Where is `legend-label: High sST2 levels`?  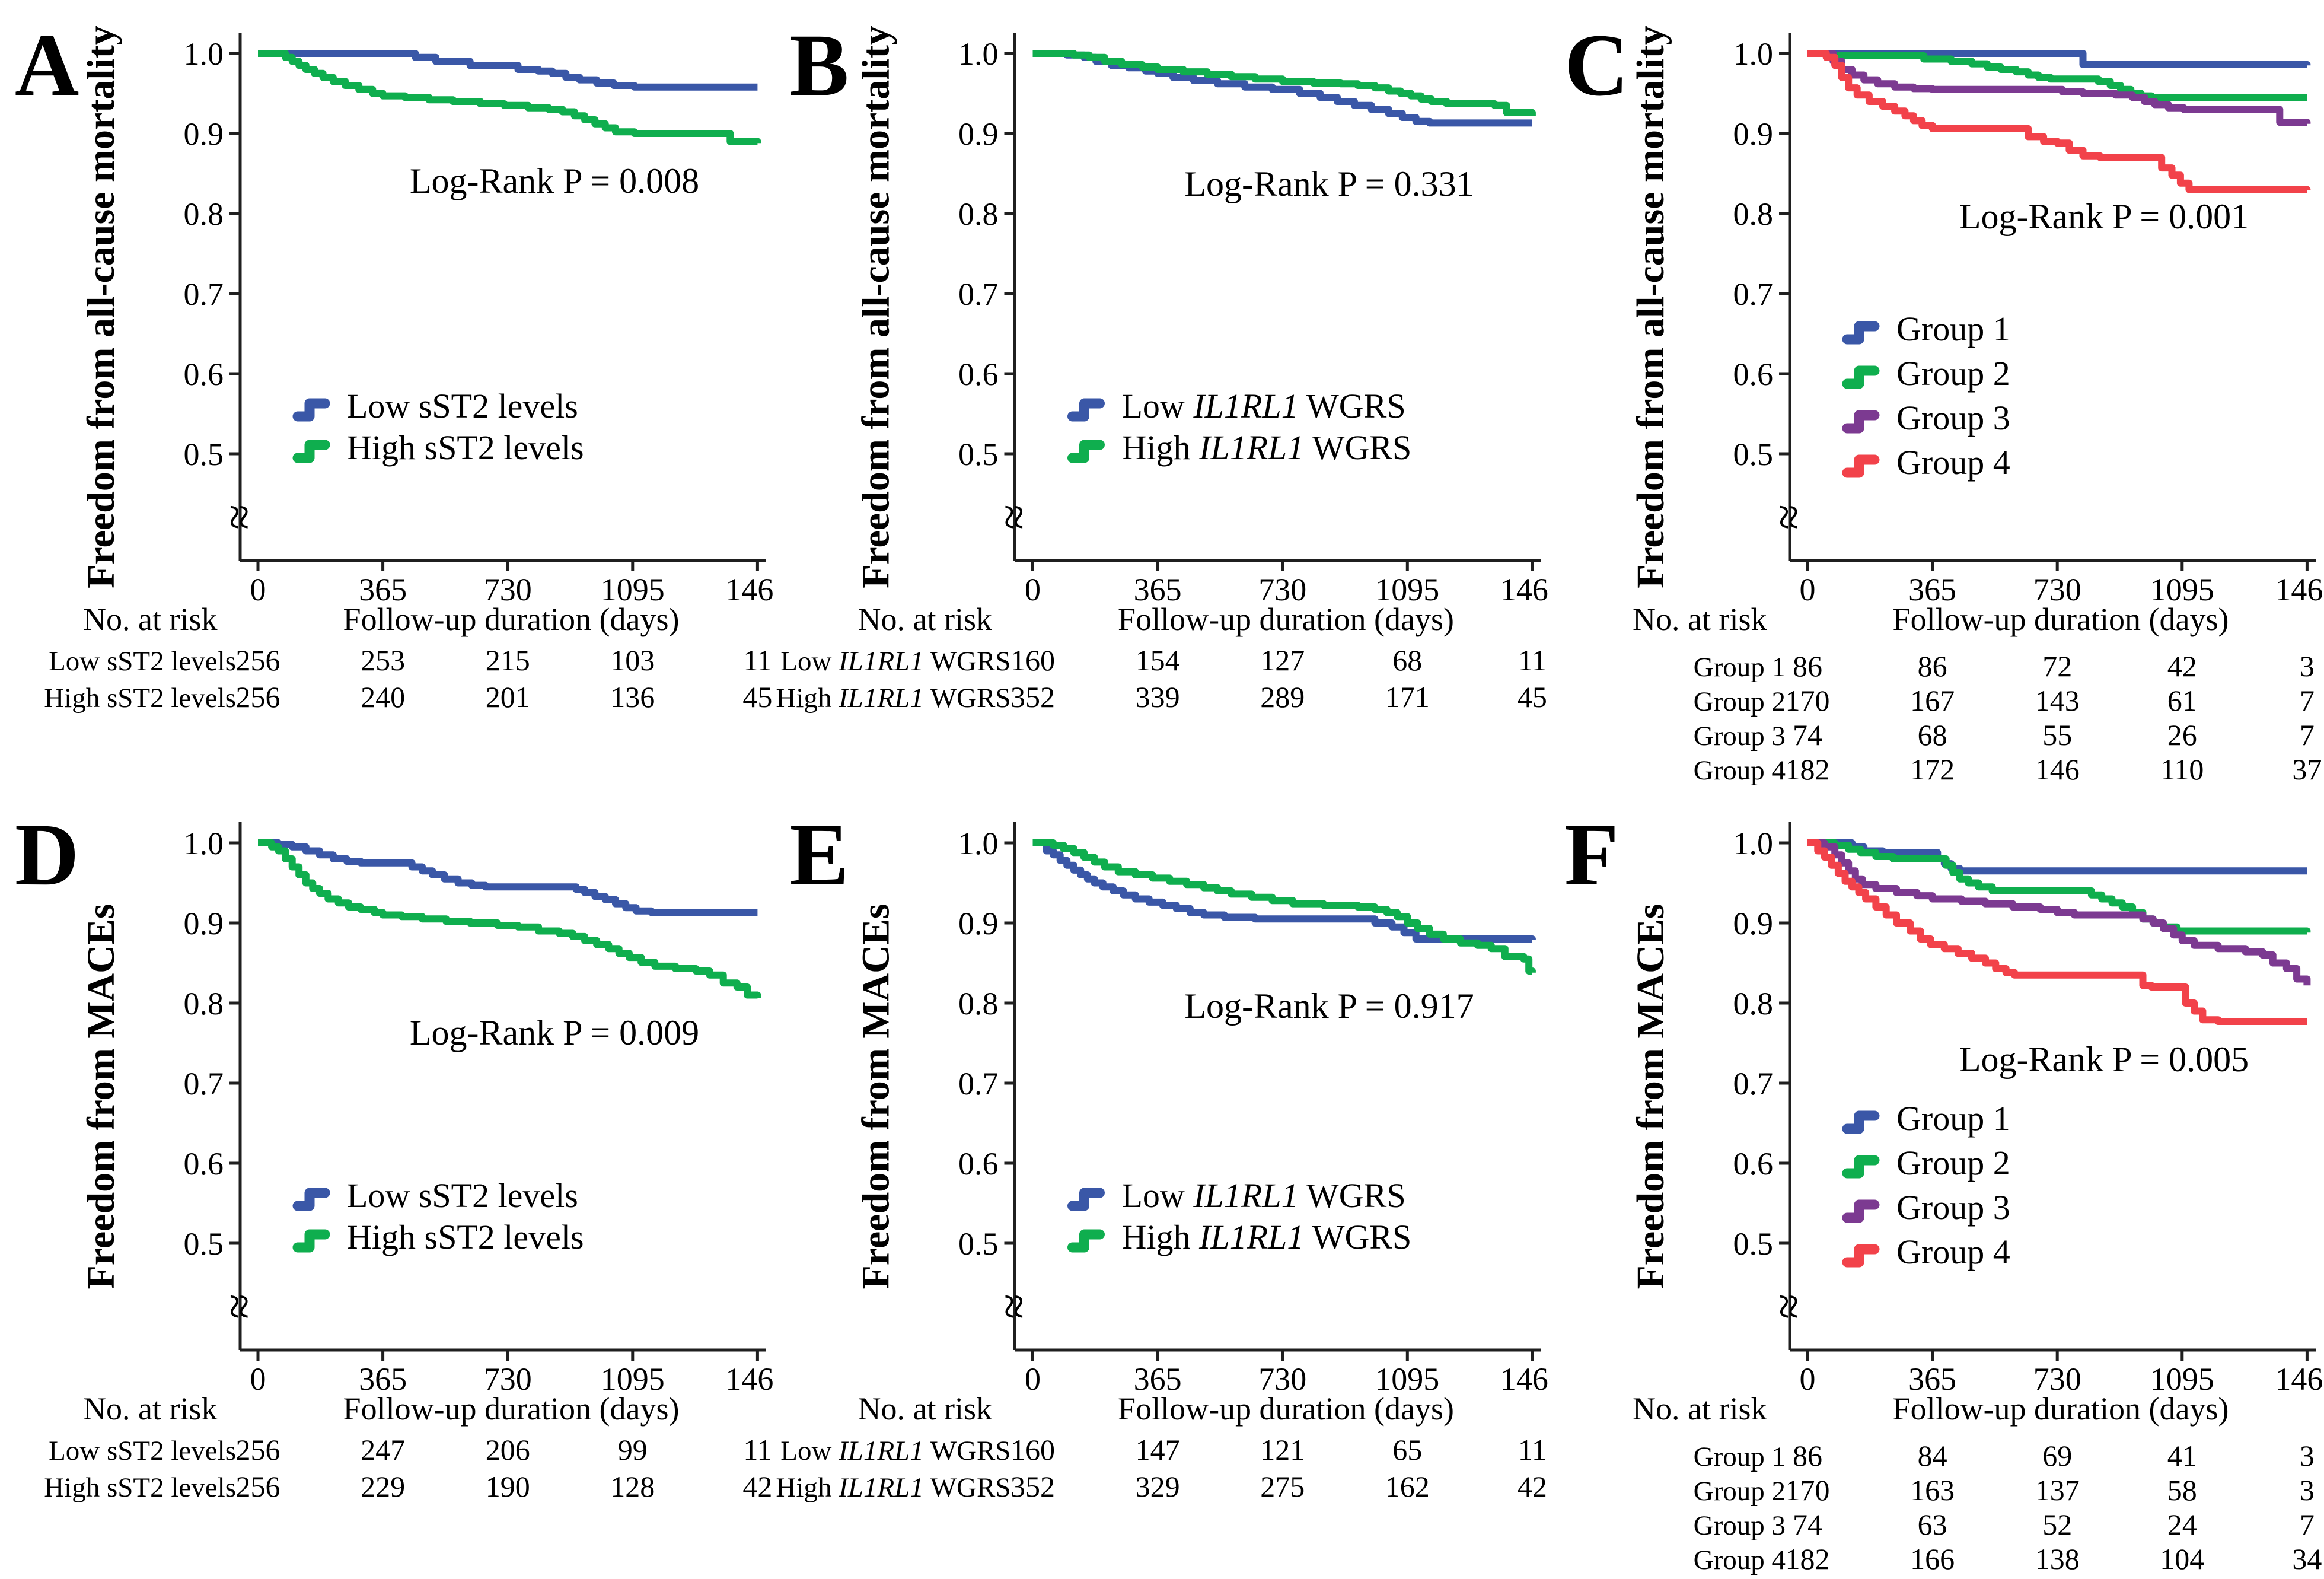
legend-label: High sST2 levels is located at coordinates (465, 1237).